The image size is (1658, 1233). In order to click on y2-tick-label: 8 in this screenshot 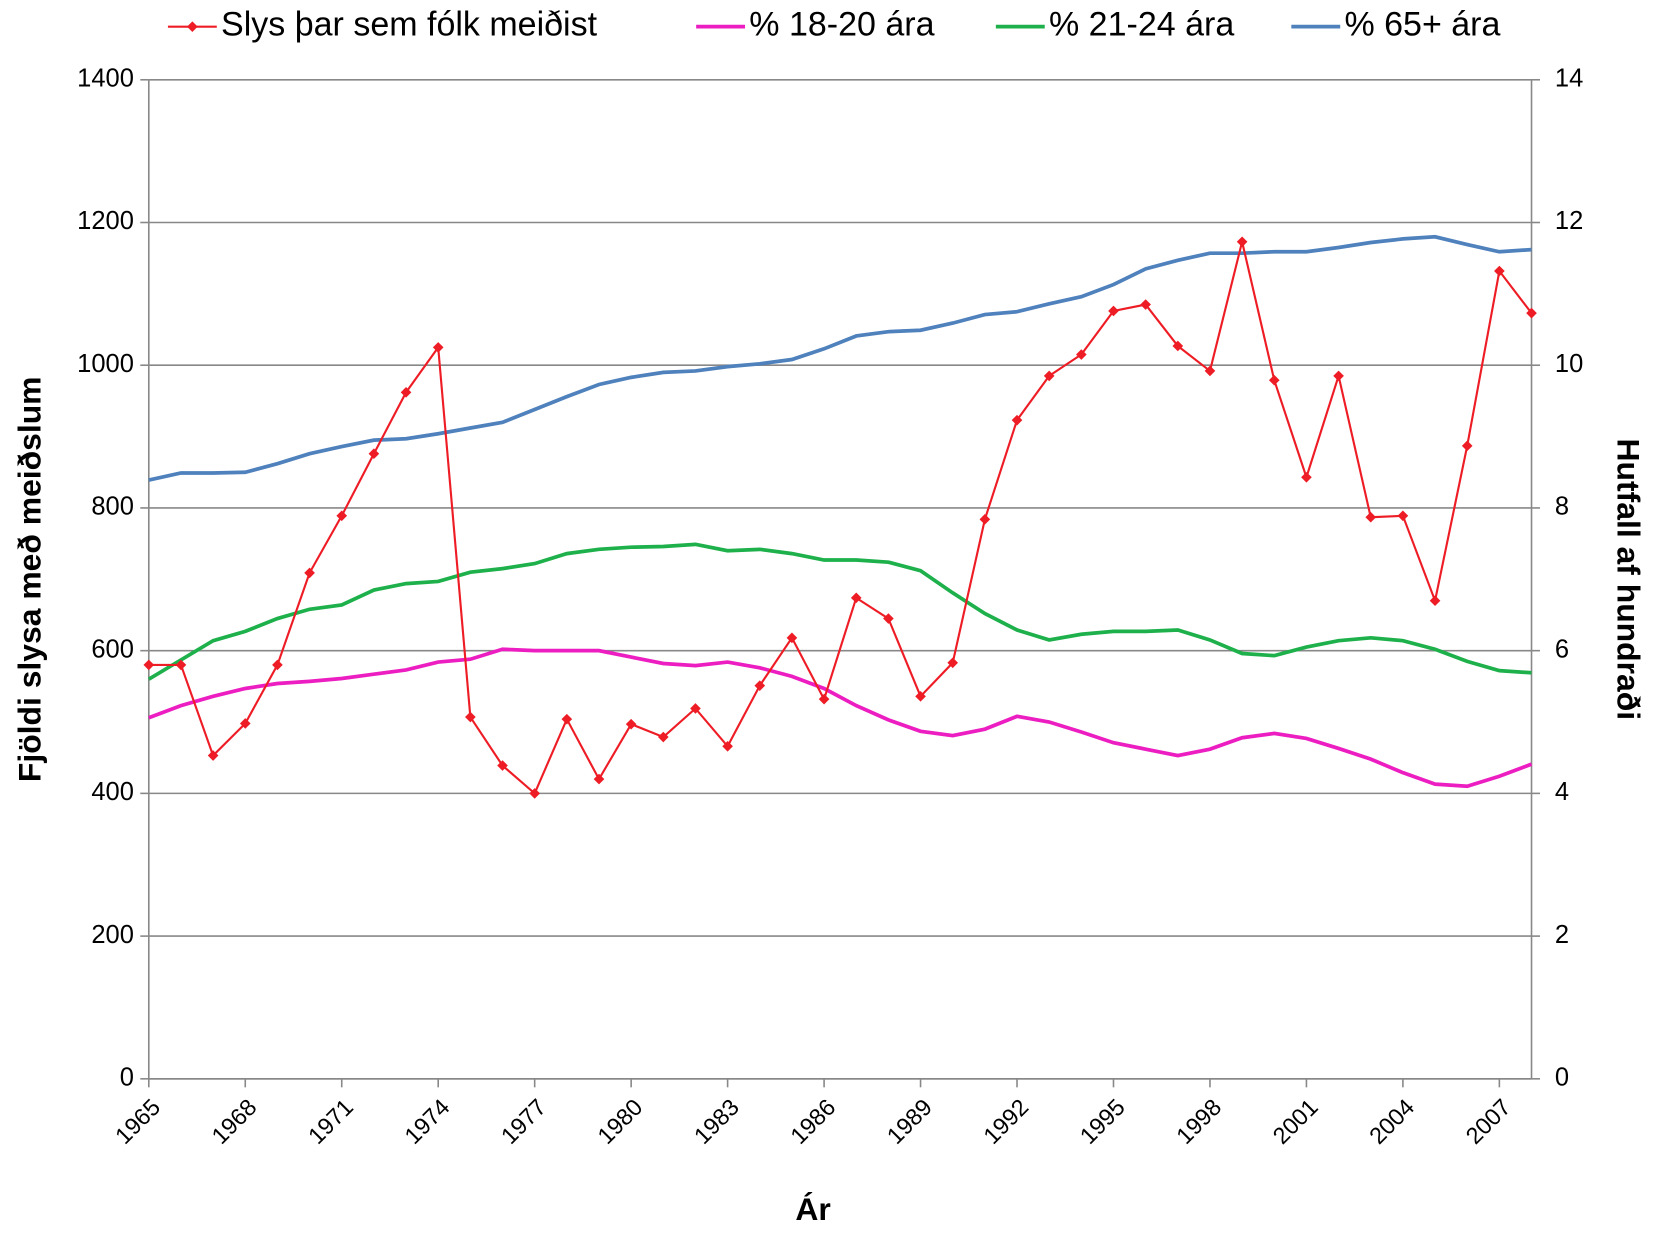, I will do `click(1562, 507)`.